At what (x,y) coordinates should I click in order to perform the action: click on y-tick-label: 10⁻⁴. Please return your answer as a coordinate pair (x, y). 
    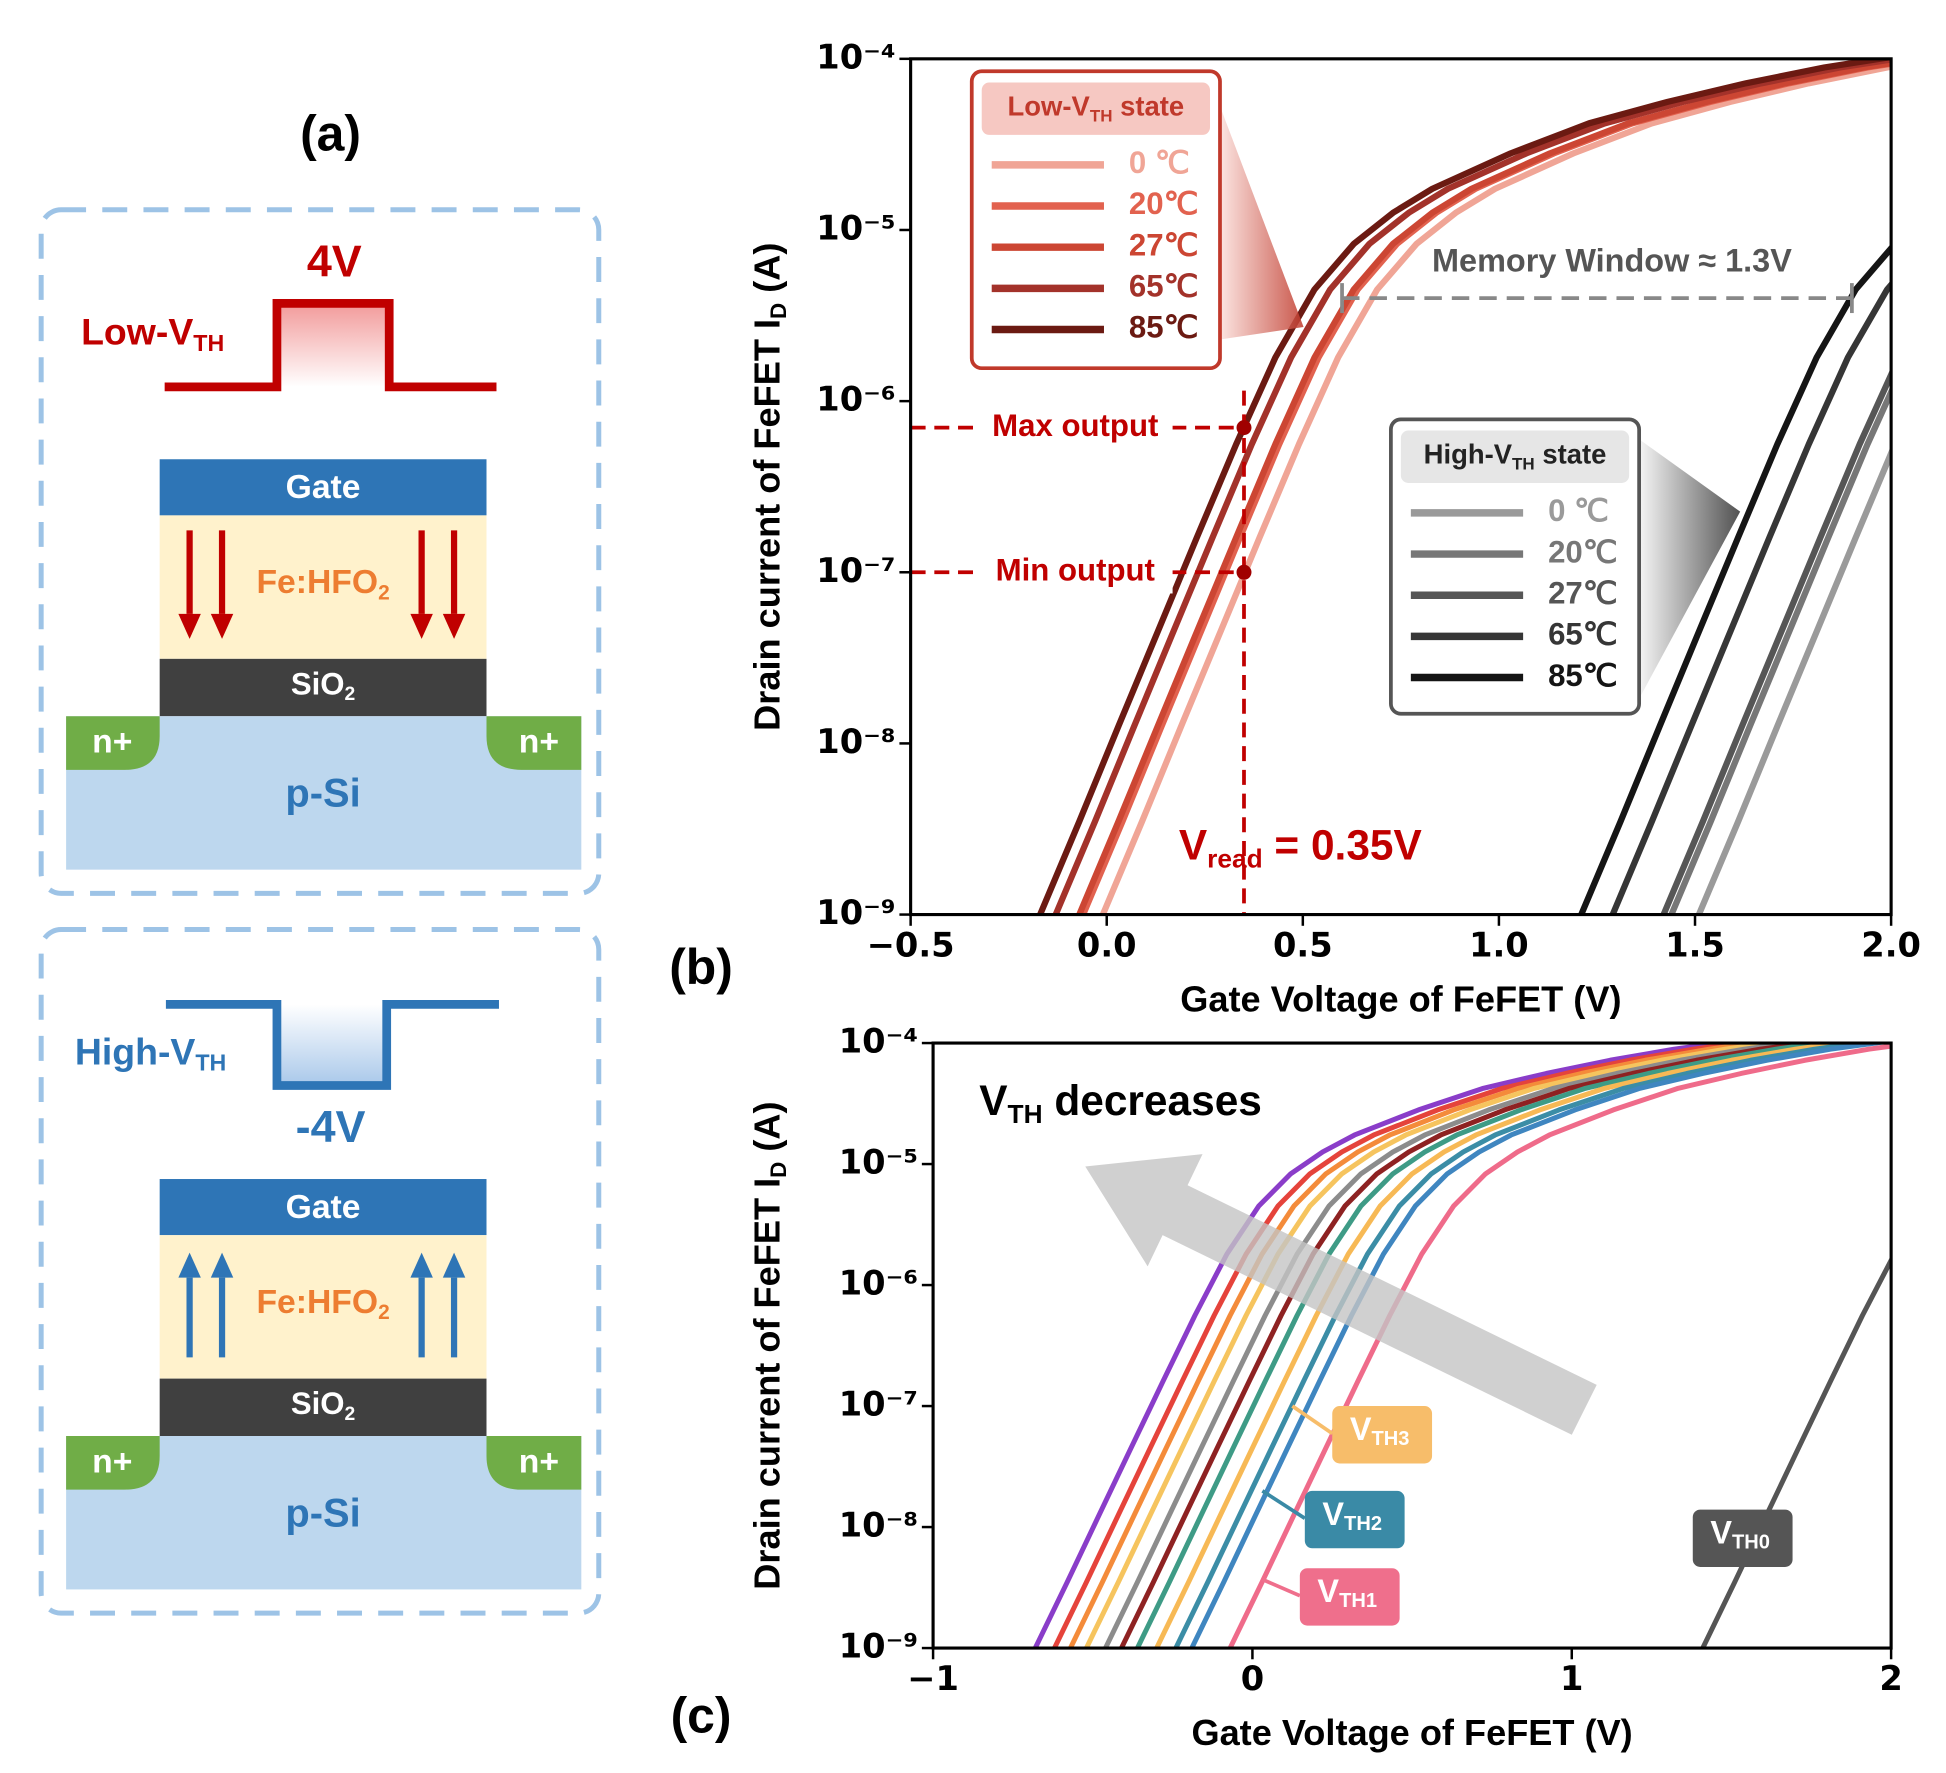
    Looking at the image, I should click on (855, 56).